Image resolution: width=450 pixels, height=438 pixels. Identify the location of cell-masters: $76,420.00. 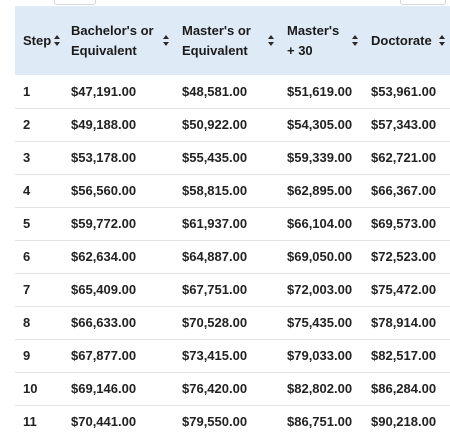
(226, 388).